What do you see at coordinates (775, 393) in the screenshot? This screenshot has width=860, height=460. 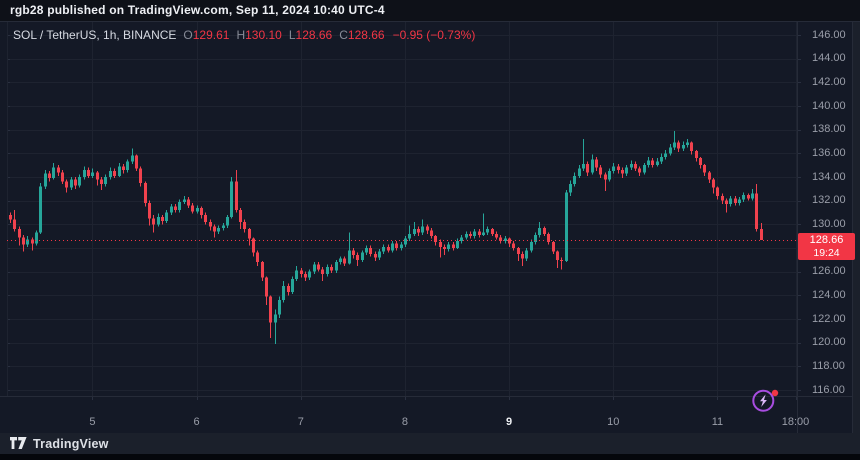 I see `notification-dot` at bounding box center [775, 393].